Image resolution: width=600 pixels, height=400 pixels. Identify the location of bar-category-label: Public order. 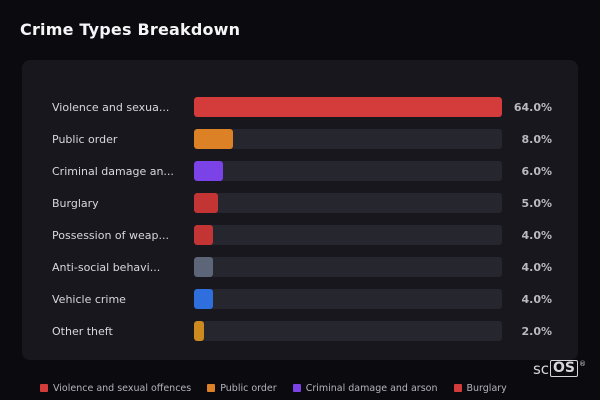
(85, 139).